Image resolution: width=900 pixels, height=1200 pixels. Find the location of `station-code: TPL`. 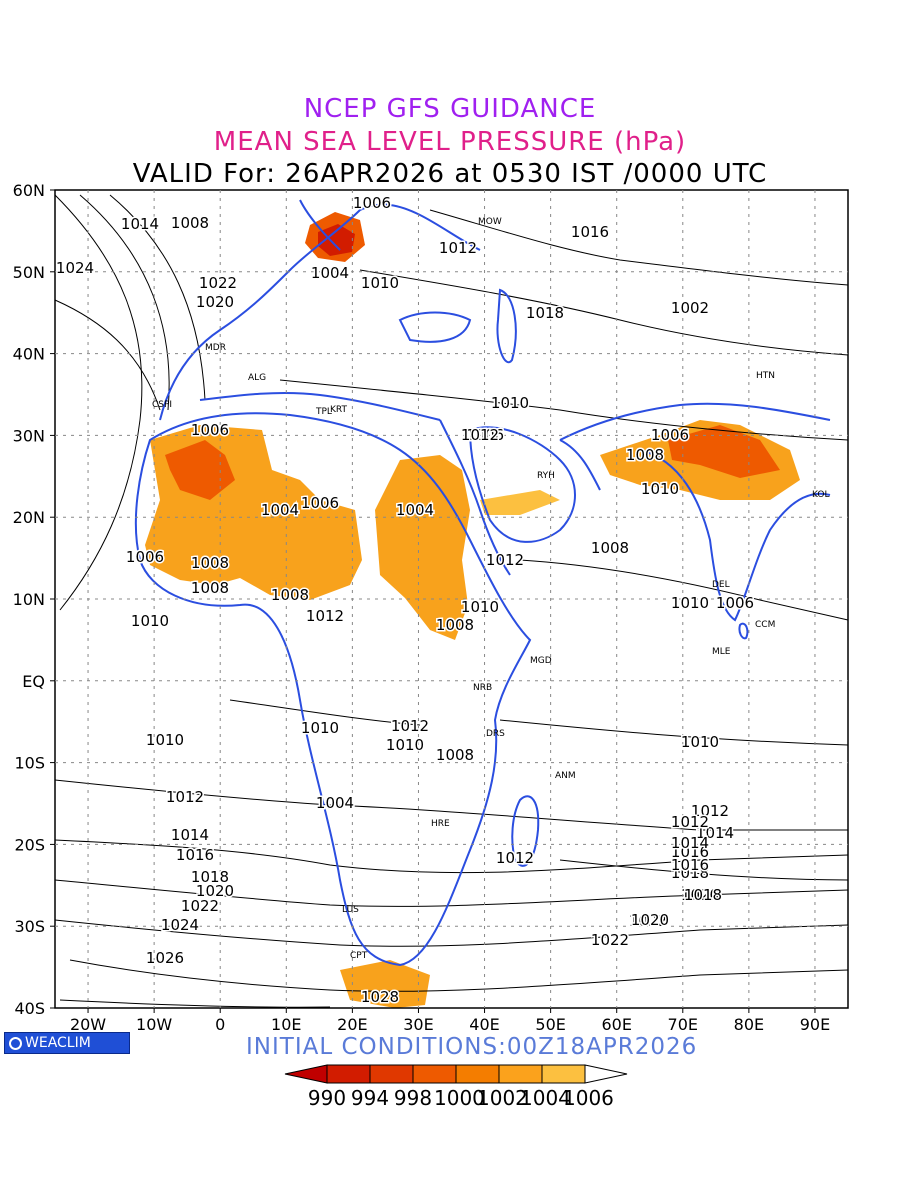

station-code: TPL is located at coordinates (323, 412).